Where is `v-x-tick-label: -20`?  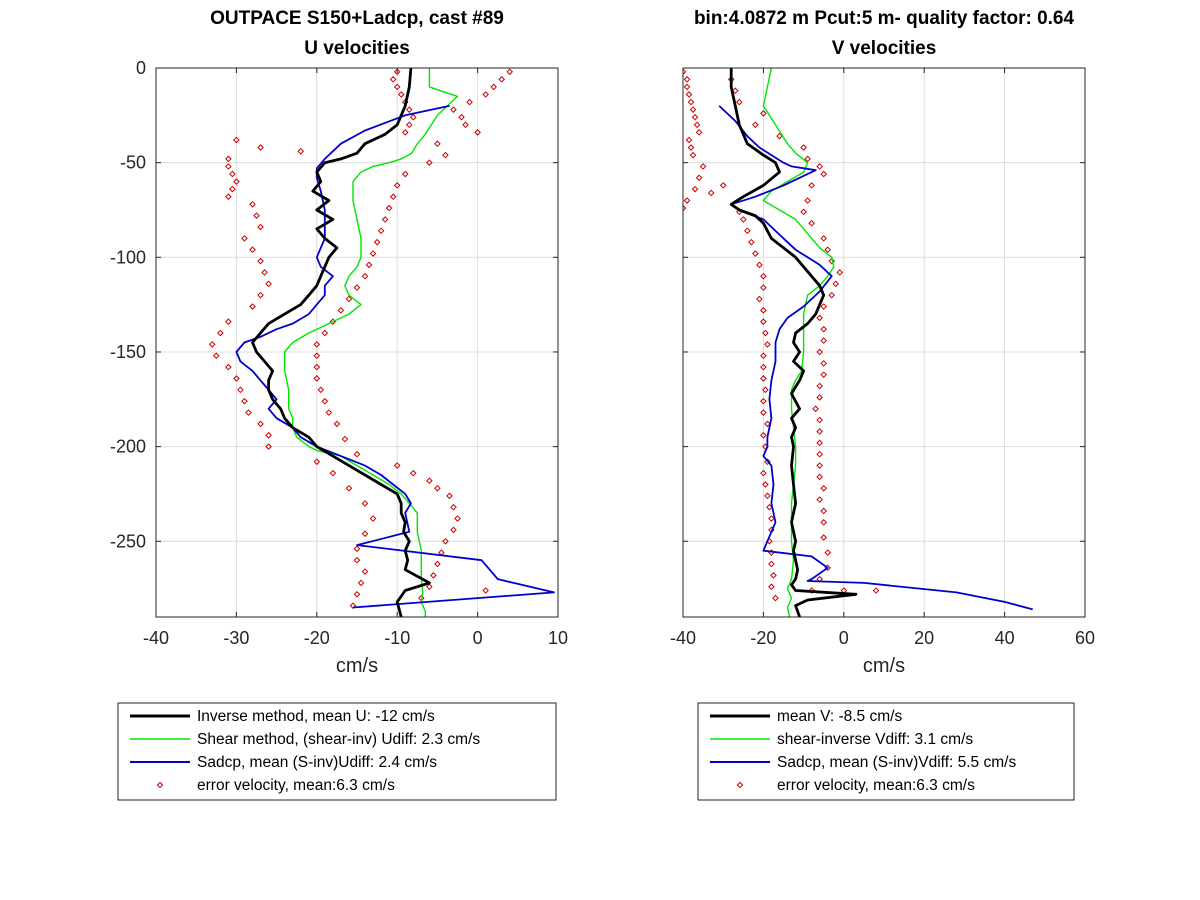 v-x-tick-label: -20 is located at coordinates (763, 638).